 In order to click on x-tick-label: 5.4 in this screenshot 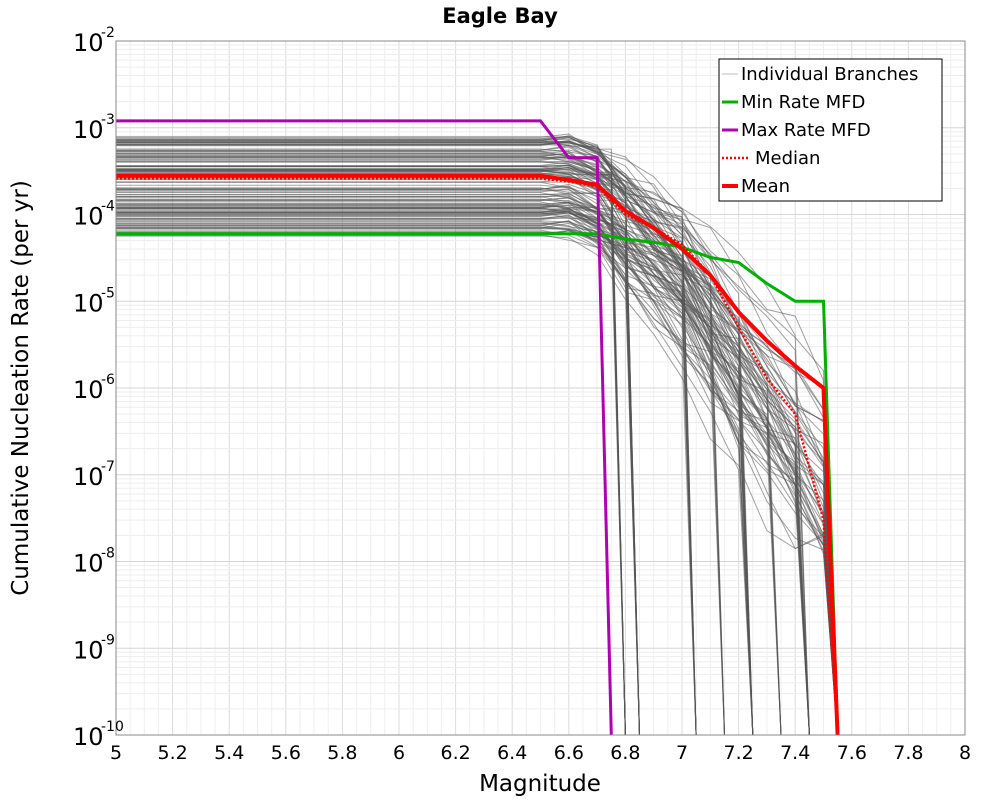, I will do `click(229, 753)`.